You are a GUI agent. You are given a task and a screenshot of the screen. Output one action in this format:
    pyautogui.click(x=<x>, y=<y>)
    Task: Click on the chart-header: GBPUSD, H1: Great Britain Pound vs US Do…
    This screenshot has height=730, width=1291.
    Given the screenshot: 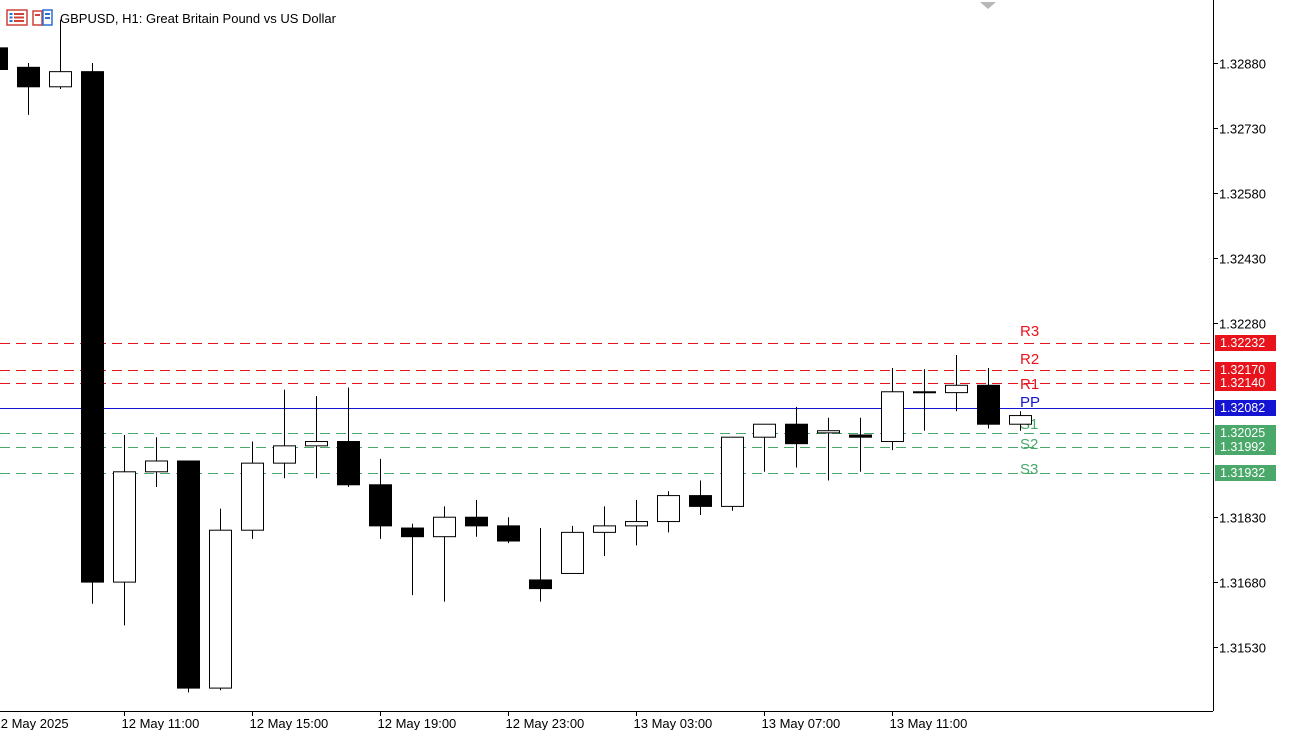 What is the action you would take?
    pyautogui.click(x=171, y=18)
    